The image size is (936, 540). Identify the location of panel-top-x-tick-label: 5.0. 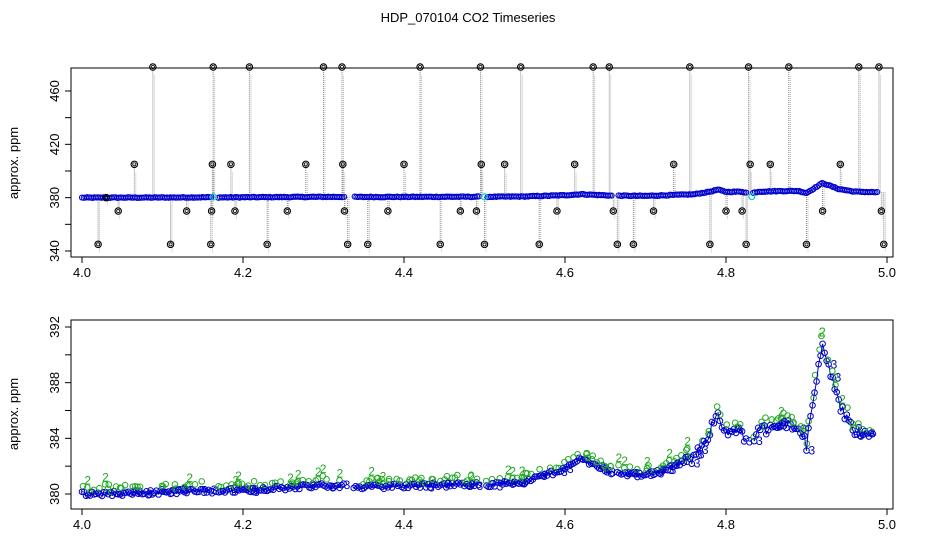
(887, 272).